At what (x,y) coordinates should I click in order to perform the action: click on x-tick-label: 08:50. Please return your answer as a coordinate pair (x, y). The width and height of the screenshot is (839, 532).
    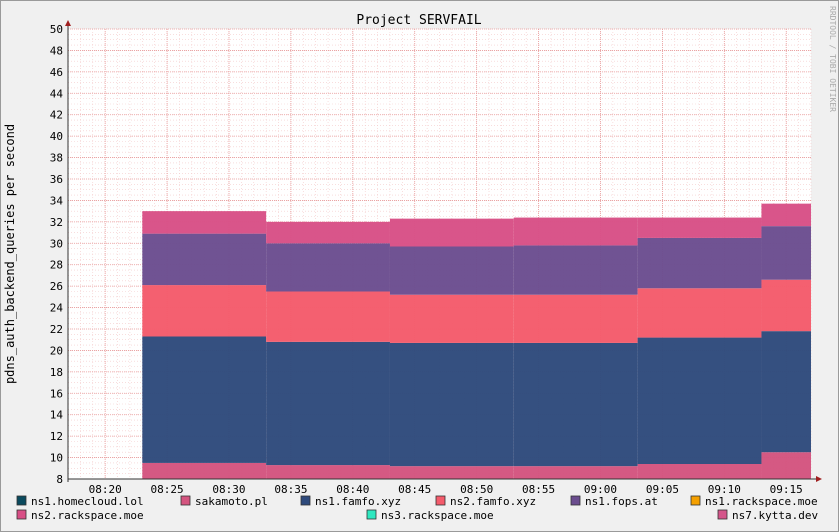
    Looking at the image, I should click on (476, 489).